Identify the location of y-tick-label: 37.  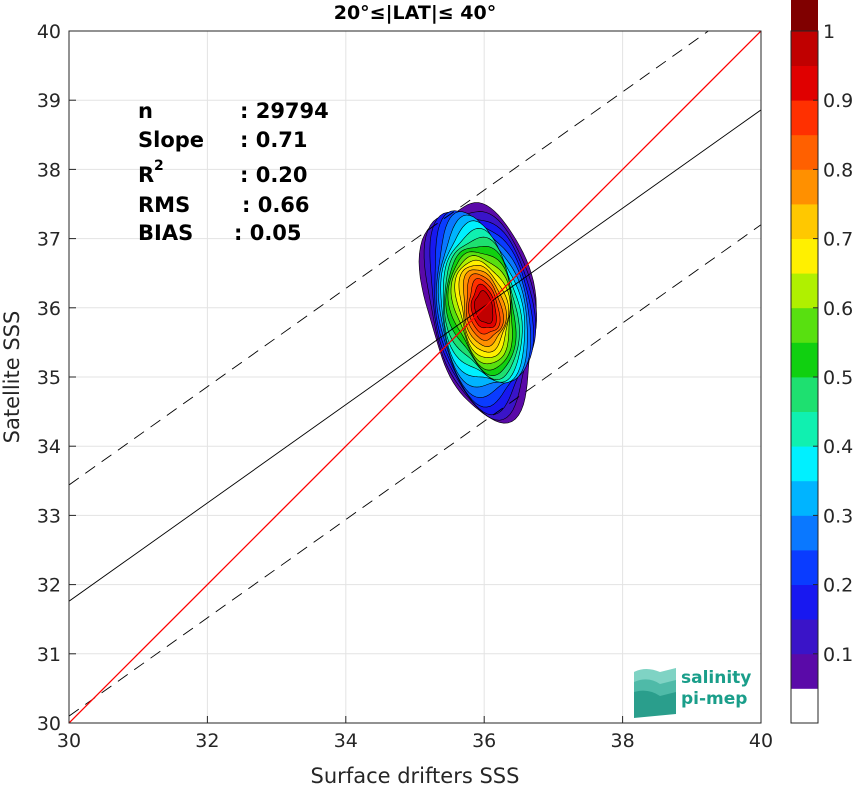
(49, 240).